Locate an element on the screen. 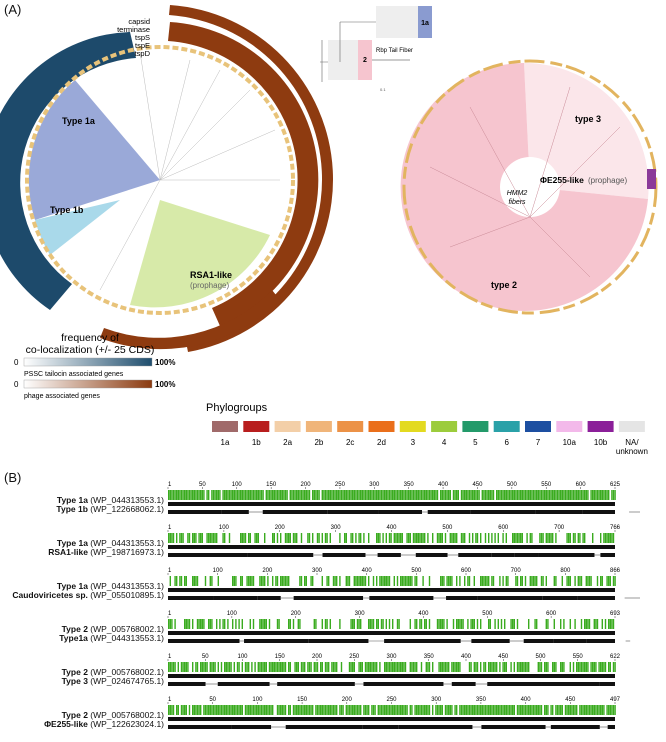 This screenshot has width=666, height=742. ring-labels: capsid terminase tspS tspE tspD is located at coordinates (134, 37).